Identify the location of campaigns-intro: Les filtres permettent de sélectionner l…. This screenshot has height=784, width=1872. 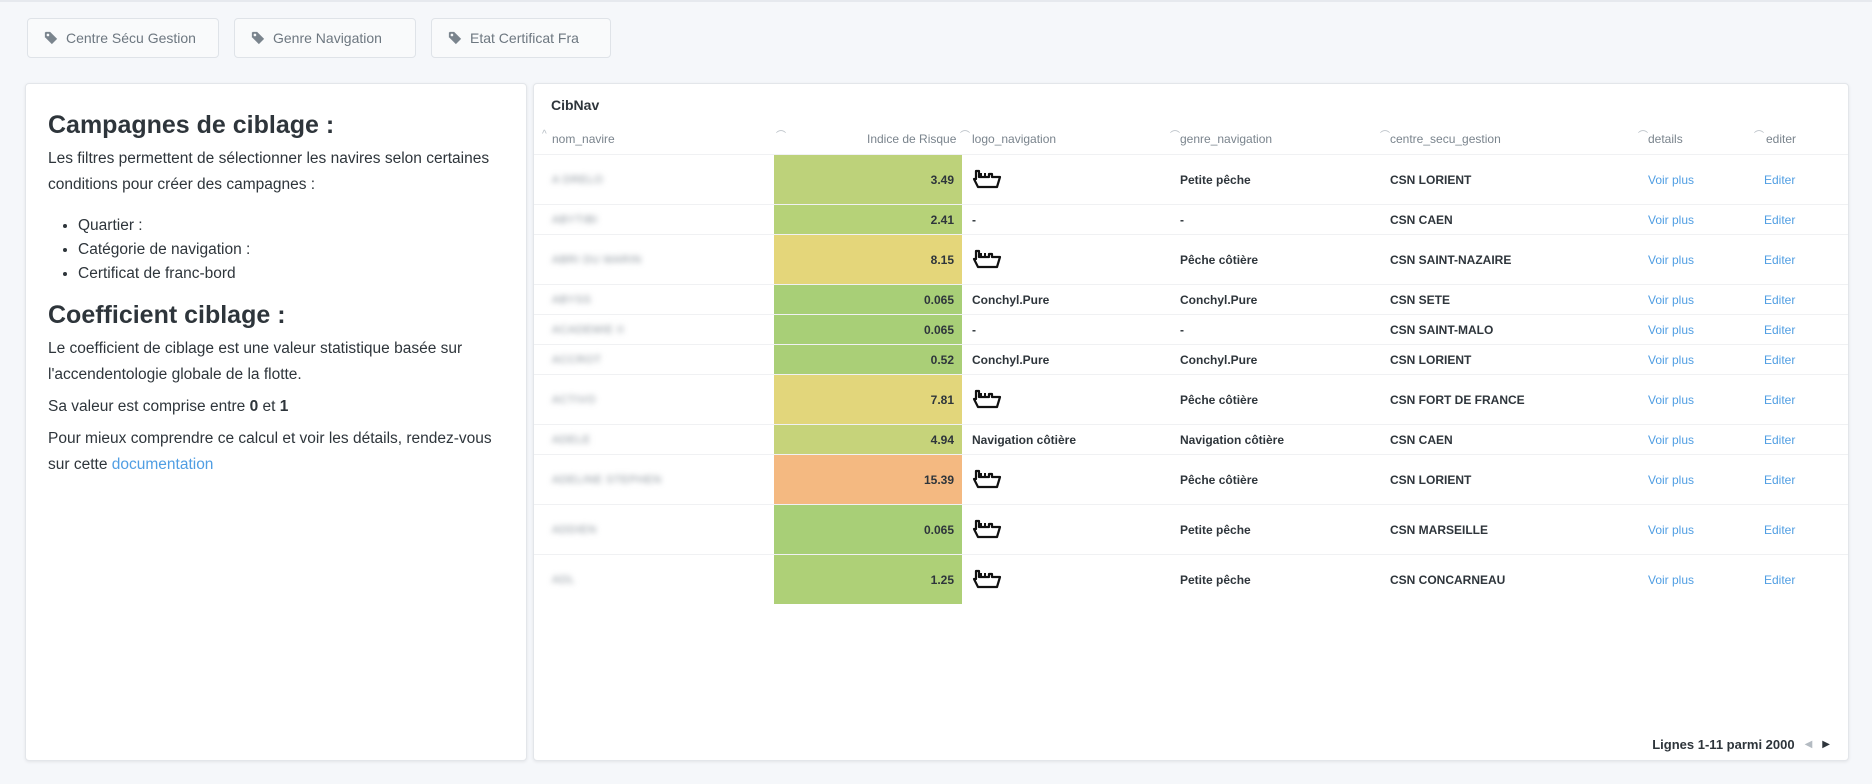
(269, 171).